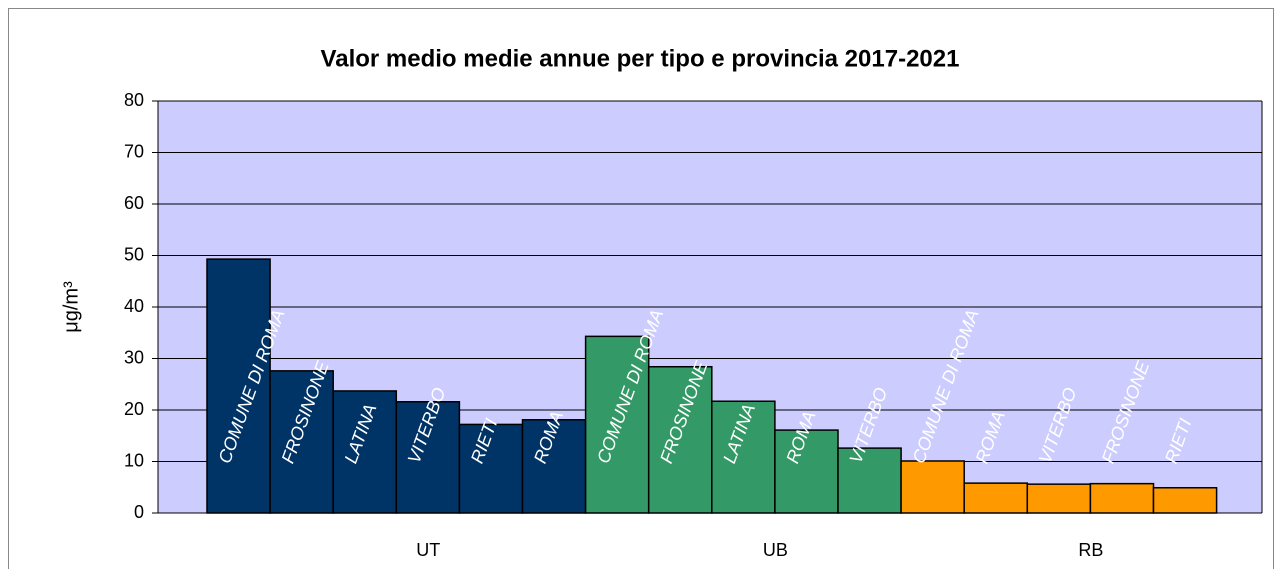 The image size is (1282, 569). What do you see at coordinates (71, 307) in the screenshot?
I see `y-axis-label: μg/m³` at bounding box center [71, 307].